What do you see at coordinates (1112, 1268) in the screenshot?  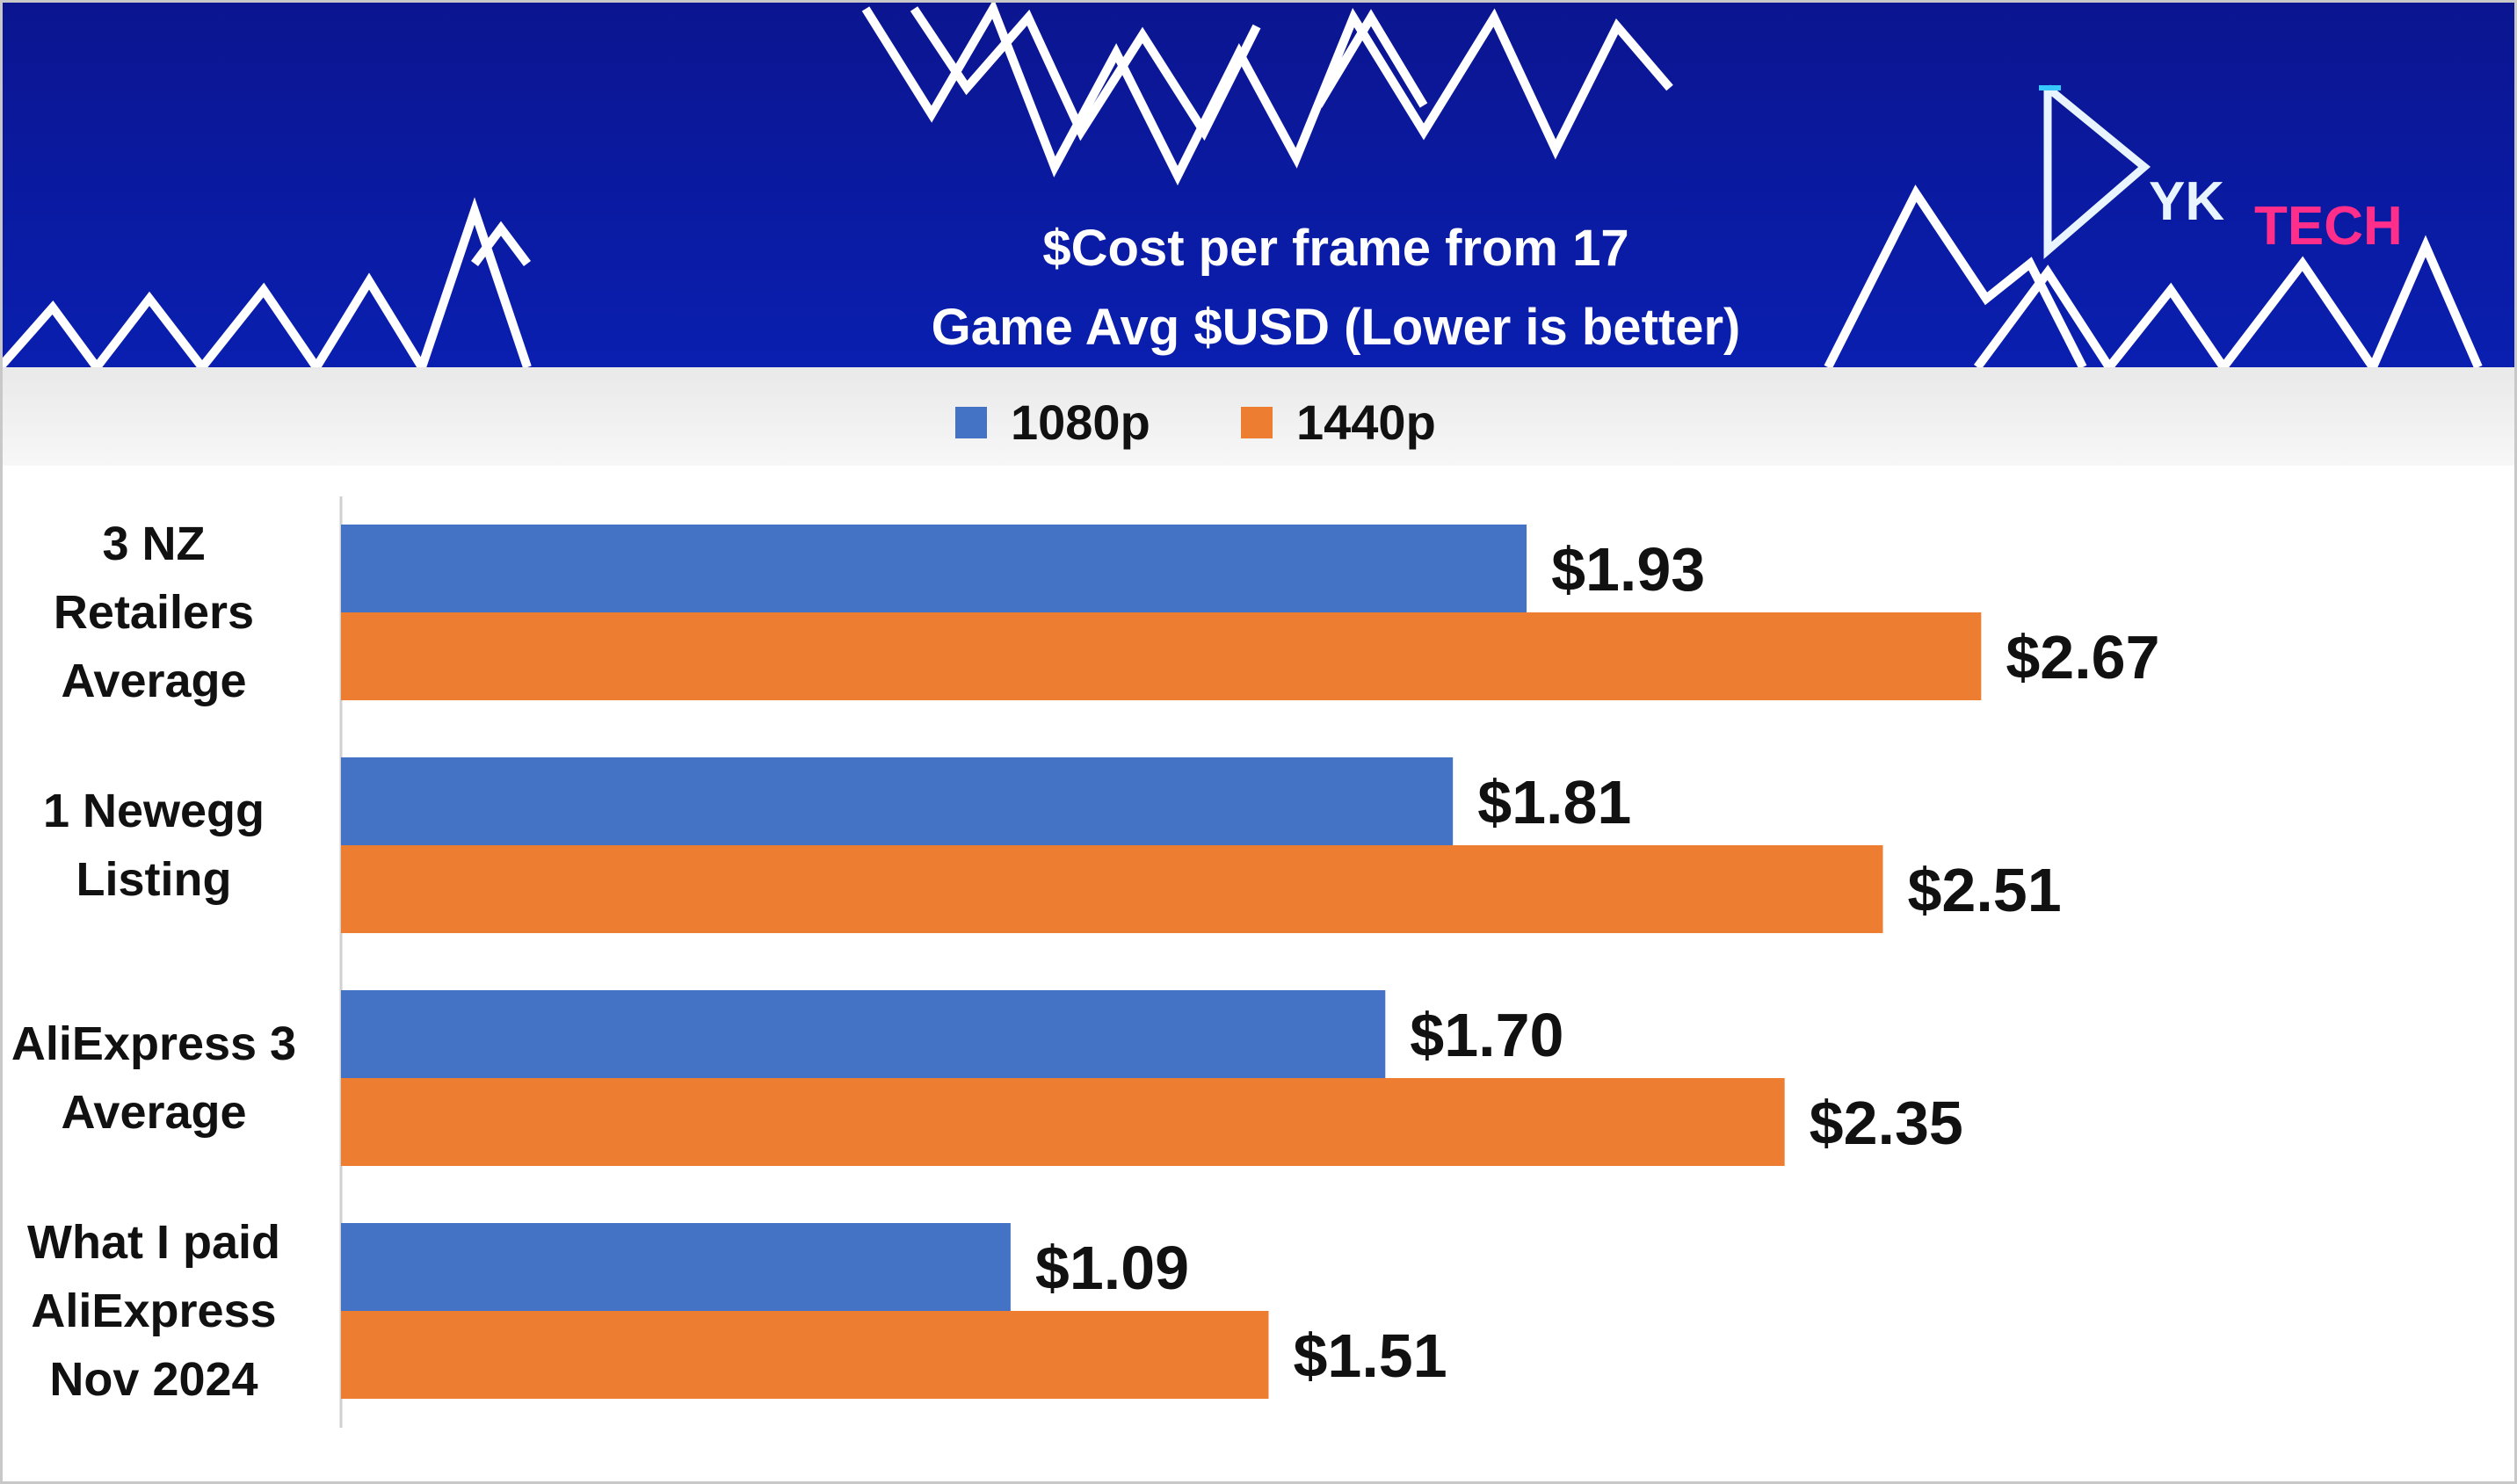 I see `value-label-1080p-3: $1.09` at bounding box center [1112, 1268].